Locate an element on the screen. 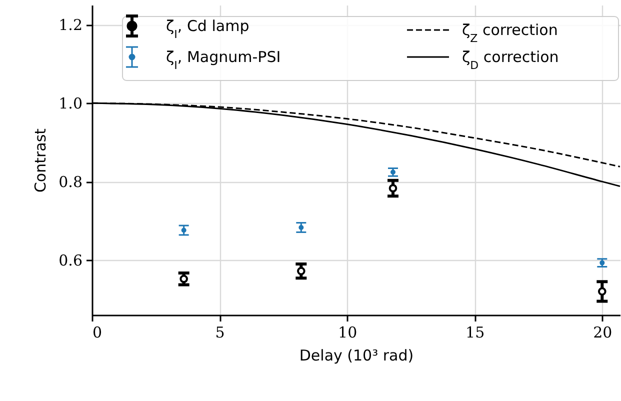 The height and width of the screenshot is (401, 621). legend-label: ζ$_{I}$, Magnum-PSI is located at coordinates (223, 60).